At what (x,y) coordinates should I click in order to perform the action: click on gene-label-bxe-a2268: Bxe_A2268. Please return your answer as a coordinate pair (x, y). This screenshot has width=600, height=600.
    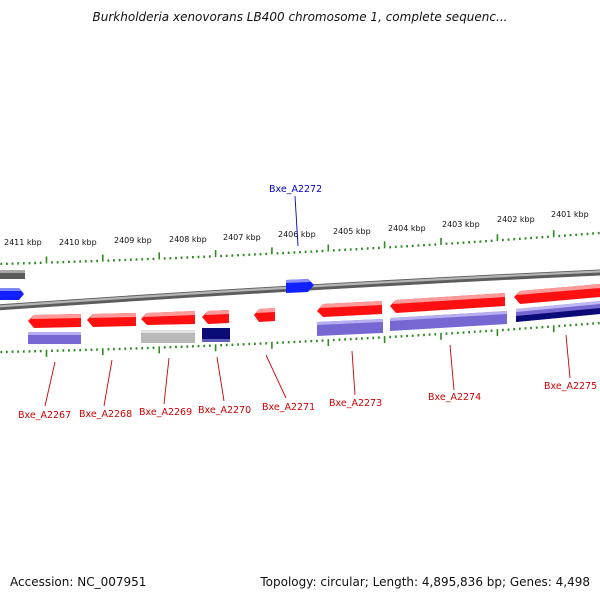
    Looking at the image, I should click on (105, 414).